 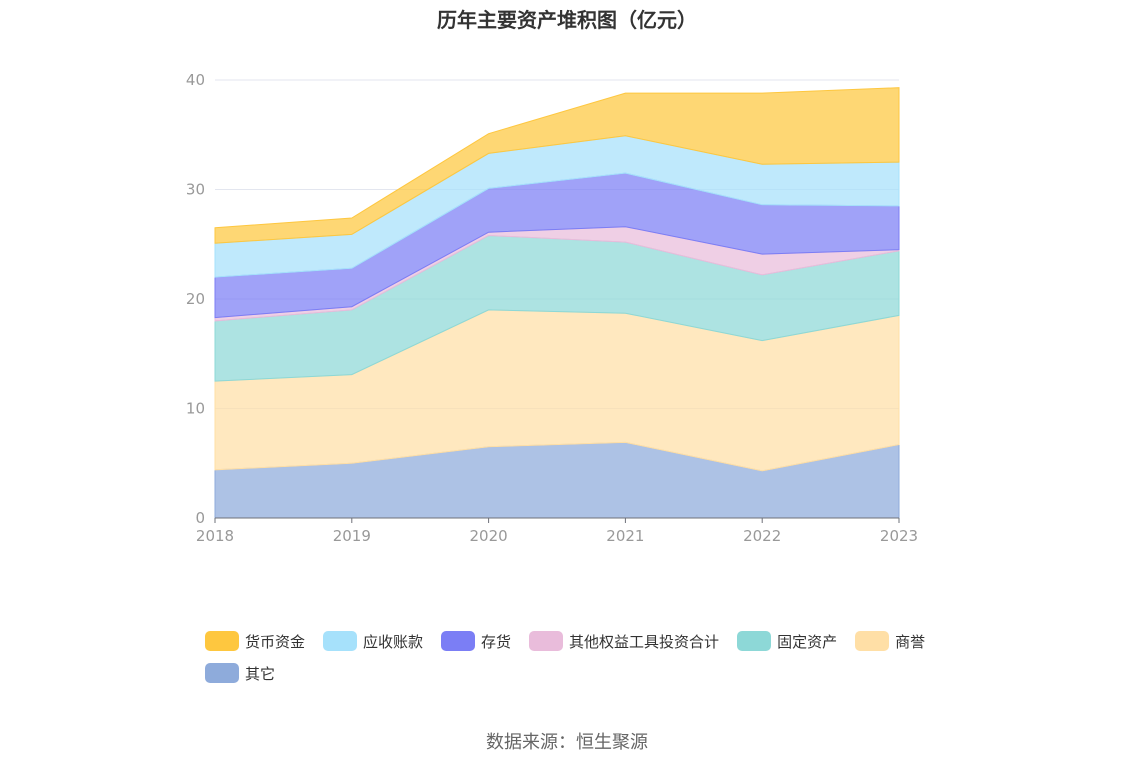 I want to click on legend-item: 其它, so click(x=240, y=673).